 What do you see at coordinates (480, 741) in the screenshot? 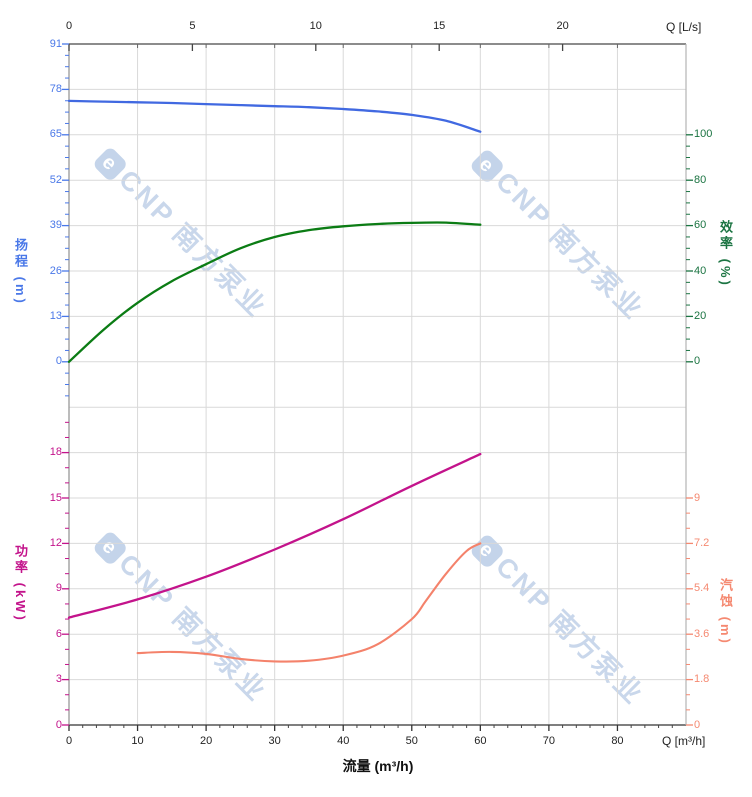
I see `bottom-tick-label: 60` at bounding box center [480, 741].